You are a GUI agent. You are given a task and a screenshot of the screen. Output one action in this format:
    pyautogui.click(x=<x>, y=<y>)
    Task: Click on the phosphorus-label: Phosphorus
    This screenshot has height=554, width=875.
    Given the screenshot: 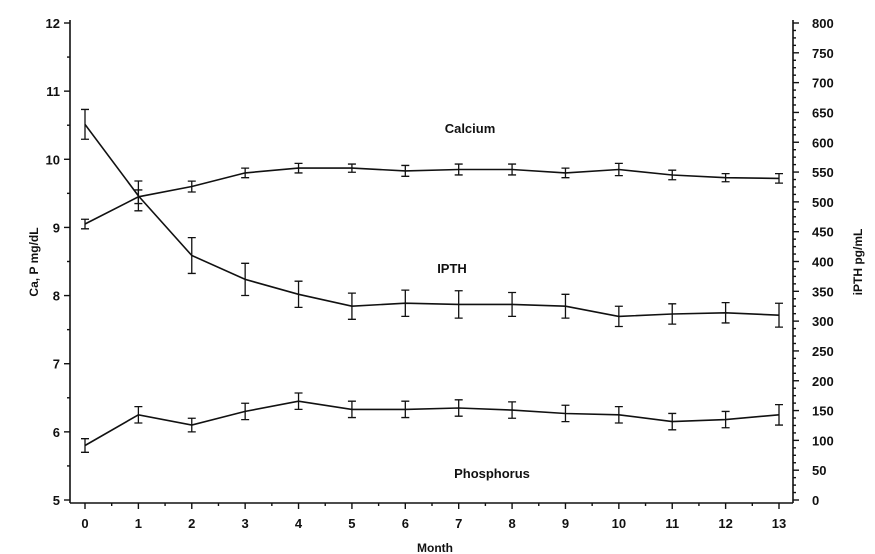 What is the action you would take?
    pyautogui.click(x=492, y=473)
    